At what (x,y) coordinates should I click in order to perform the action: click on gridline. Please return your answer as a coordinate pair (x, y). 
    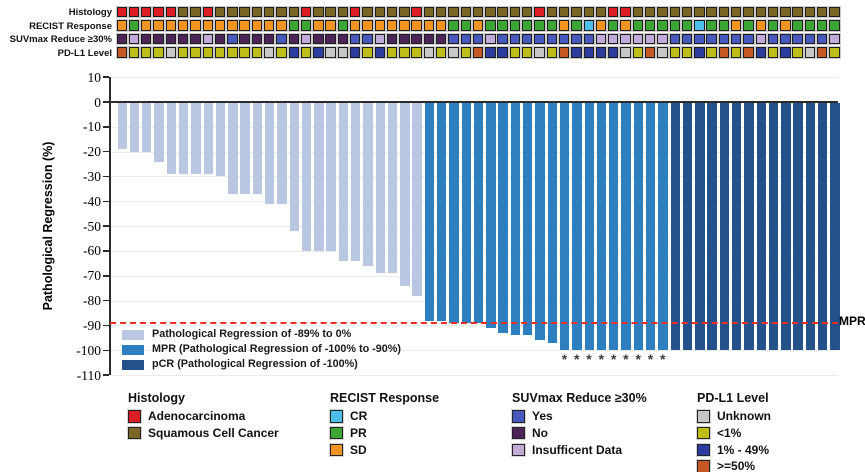
    Looking at the image, I should click on (474, 351).